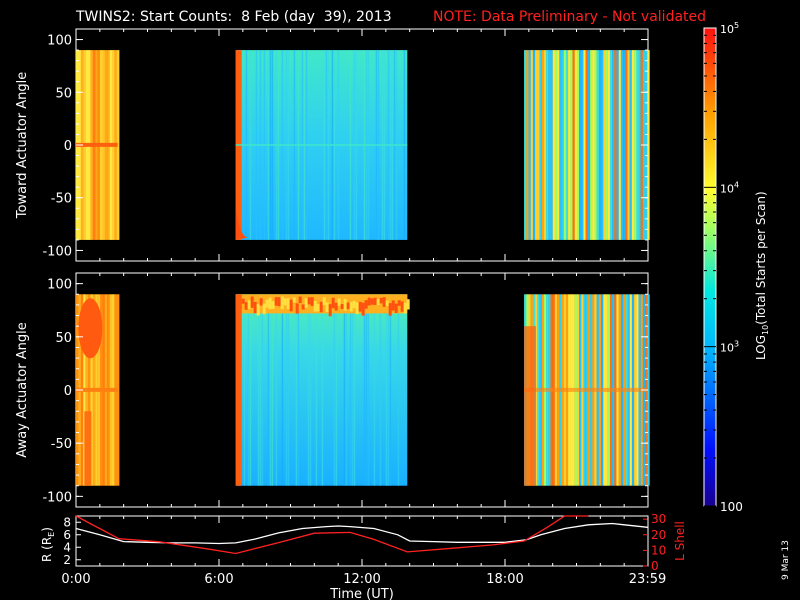 The height and width of the screenshot is (600, 800). Describe the element at coordinates (22, 389) in the screenshot. I see `away-y-axis-label: Away Actuator Angle` at that location.